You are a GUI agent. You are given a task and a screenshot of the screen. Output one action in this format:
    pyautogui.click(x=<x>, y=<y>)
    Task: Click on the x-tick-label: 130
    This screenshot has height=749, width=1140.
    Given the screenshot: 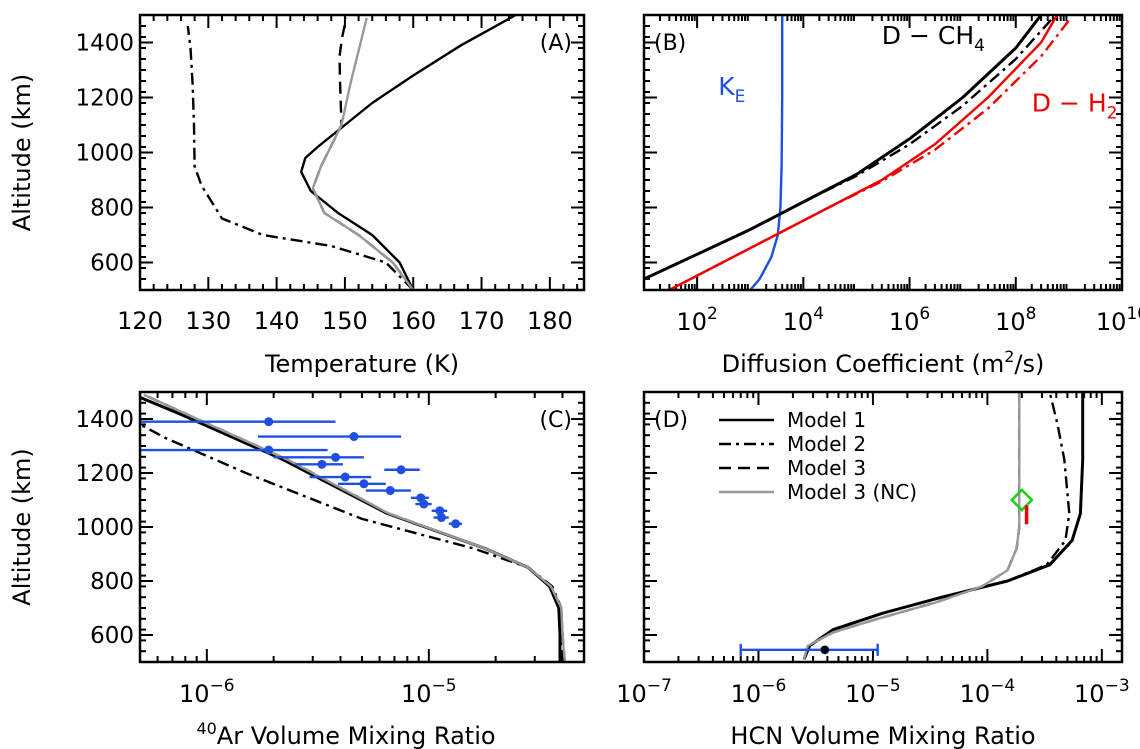 What is the action you would take?
    pyautogui.click(x=208, y=321)
    